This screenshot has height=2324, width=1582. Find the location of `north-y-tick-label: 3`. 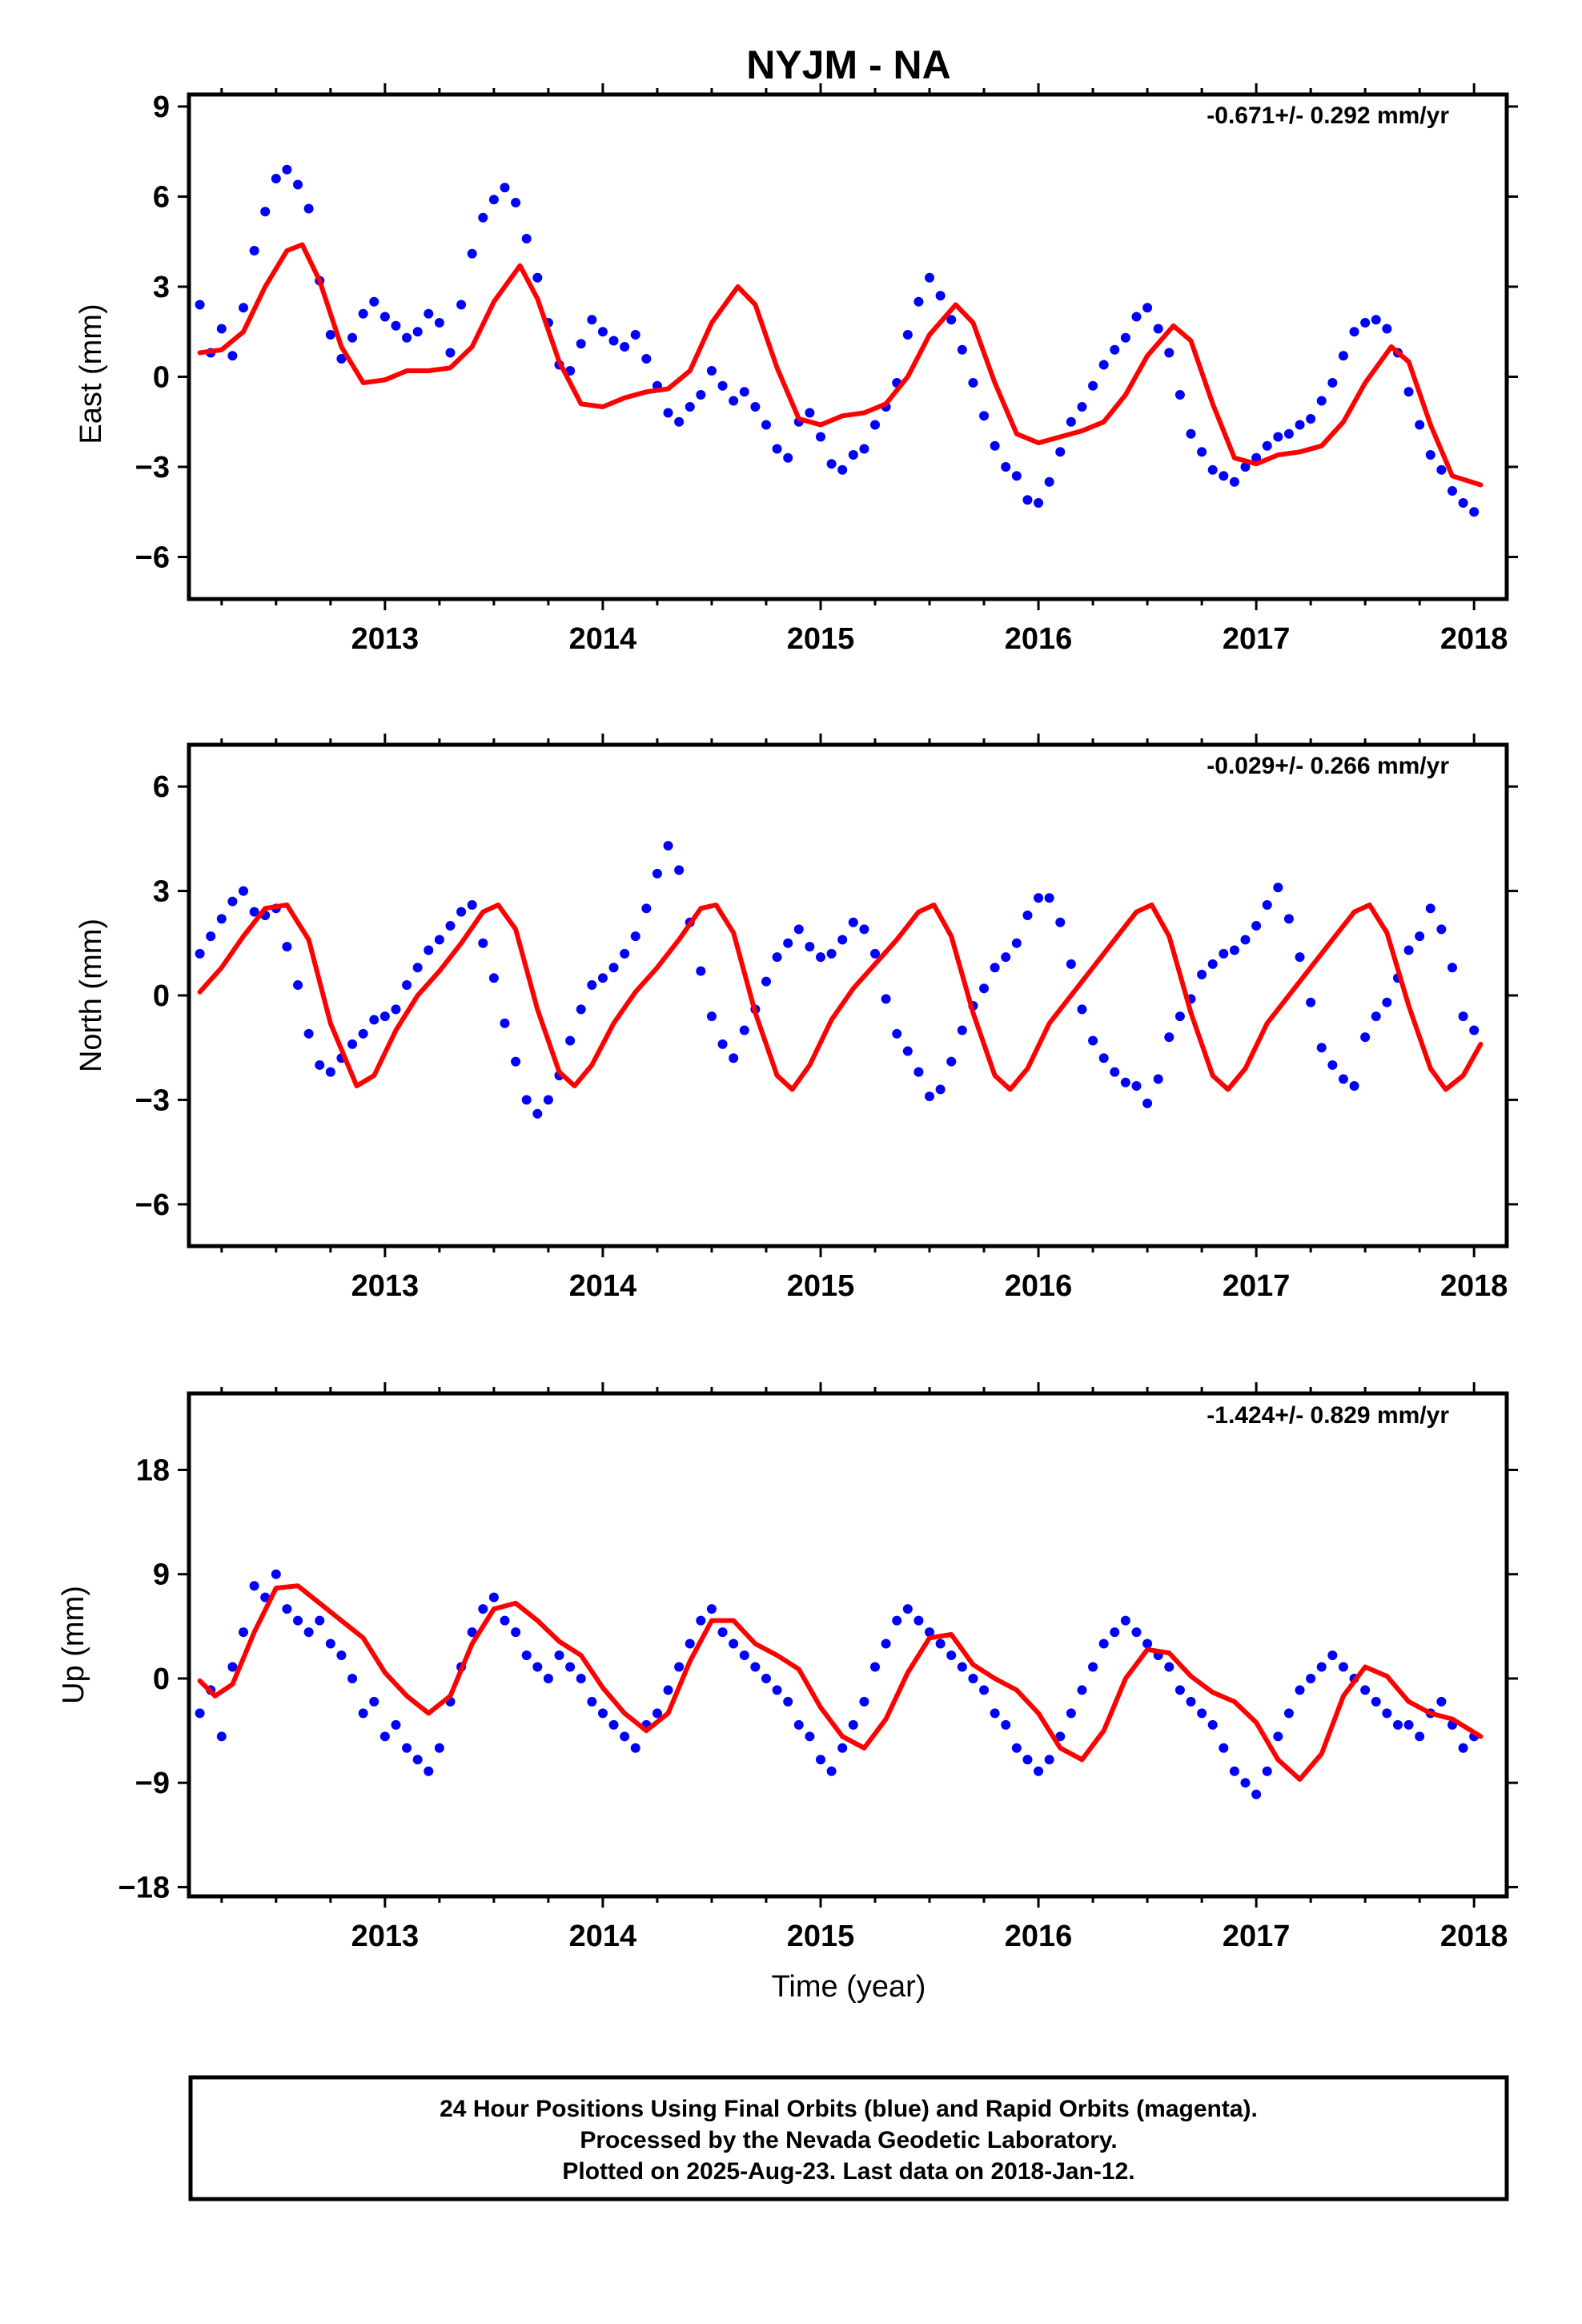

north-y-tick-label: 3 is located at coordinates (161, 892).